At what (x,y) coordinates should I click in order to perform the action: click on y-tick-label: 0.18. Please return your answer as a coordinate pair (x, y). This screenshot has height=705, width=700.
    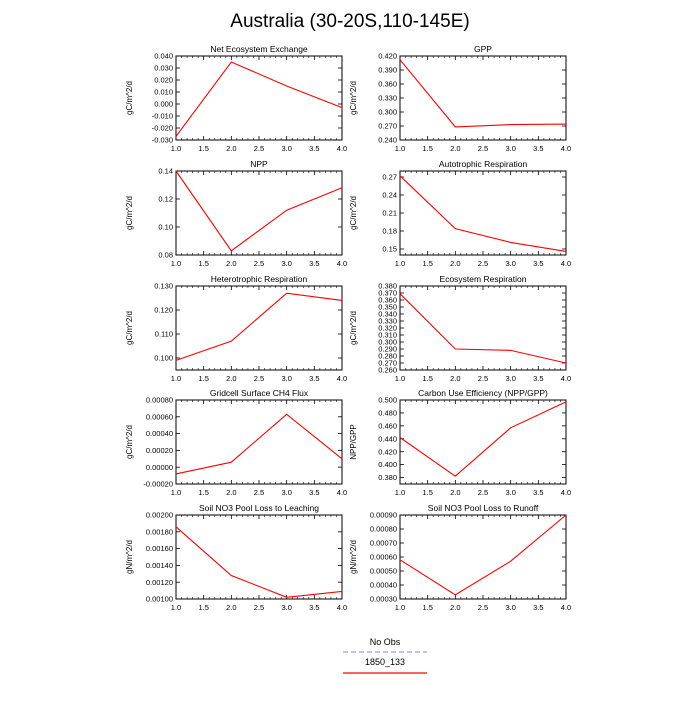
    Looking at the image, I should click on (389, 231).